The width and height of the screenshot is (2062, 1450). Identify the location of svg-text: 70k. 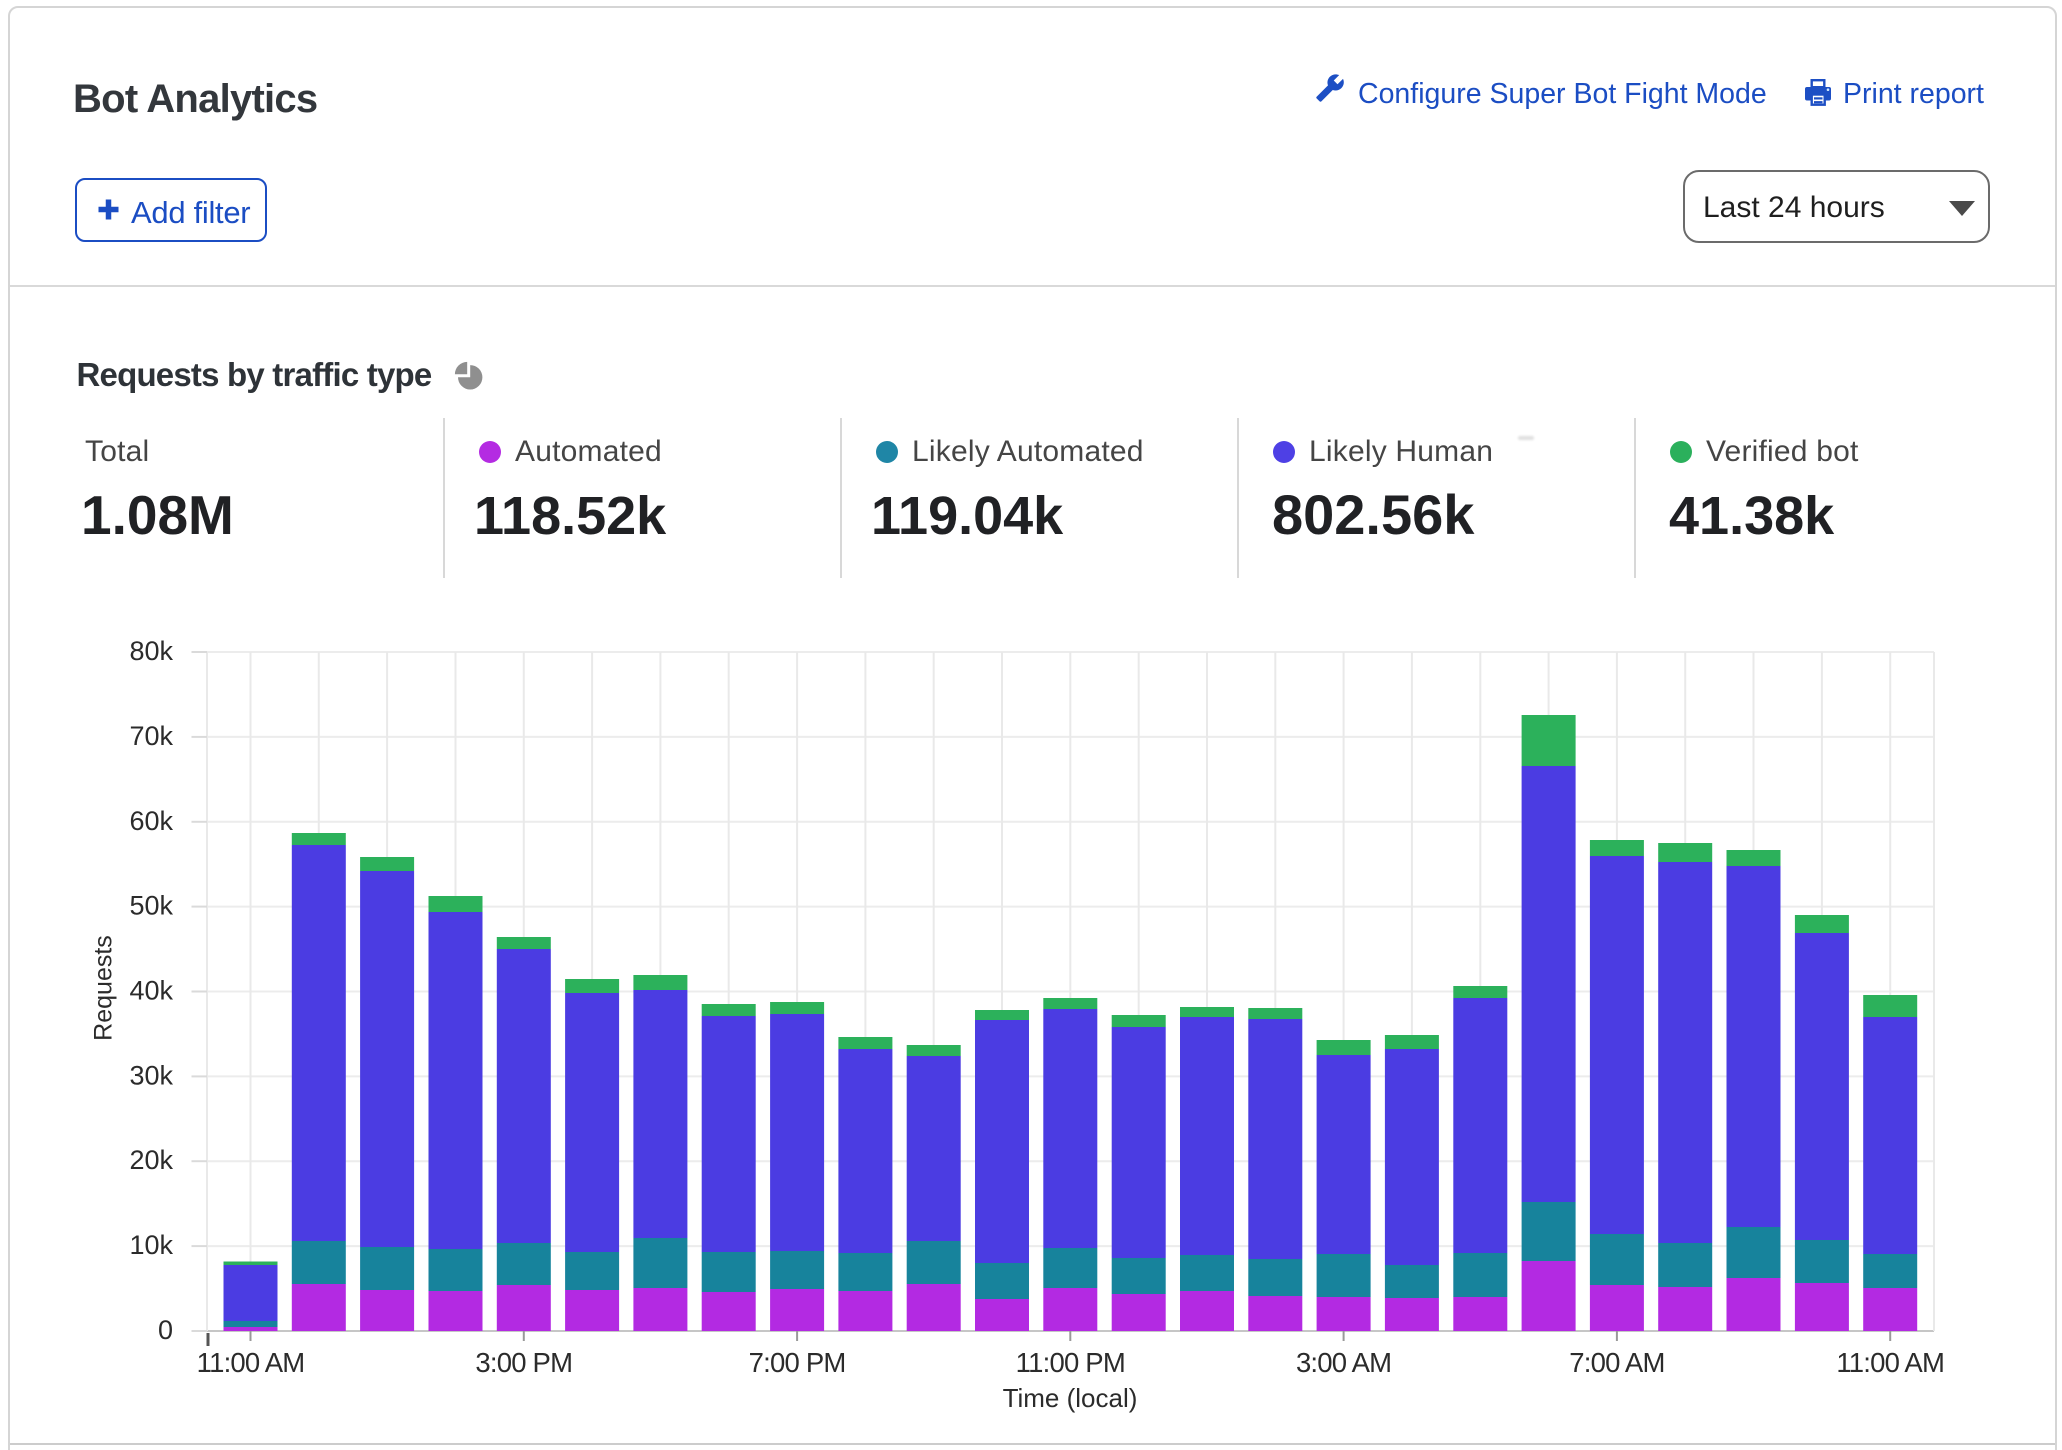
(151, 736).